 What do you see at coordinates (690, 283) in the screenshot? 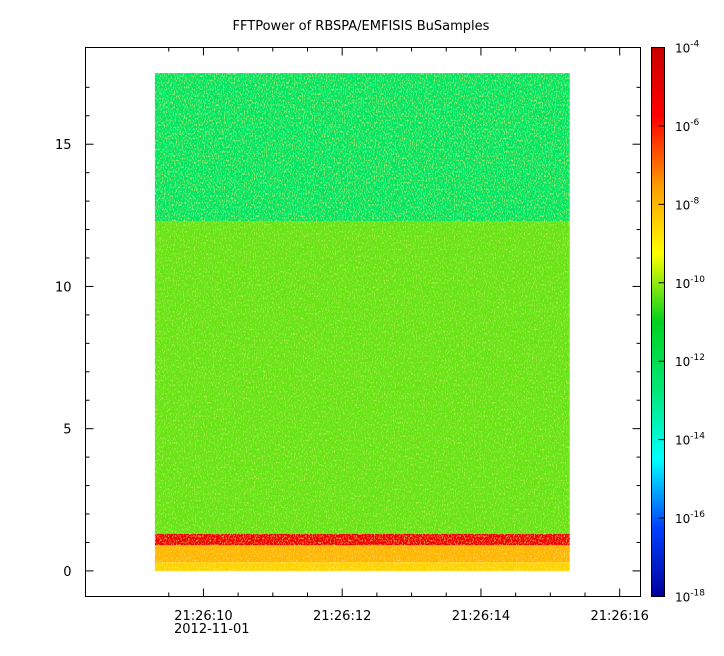
I see `colorbar-tick-label: 10⁻¹⁰` at bounding box center [690, 283].